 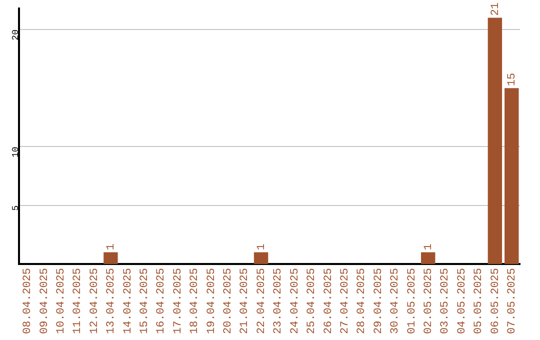 I want to click on x-tick-label: 24.04.2025, so click(x=295, y=301).